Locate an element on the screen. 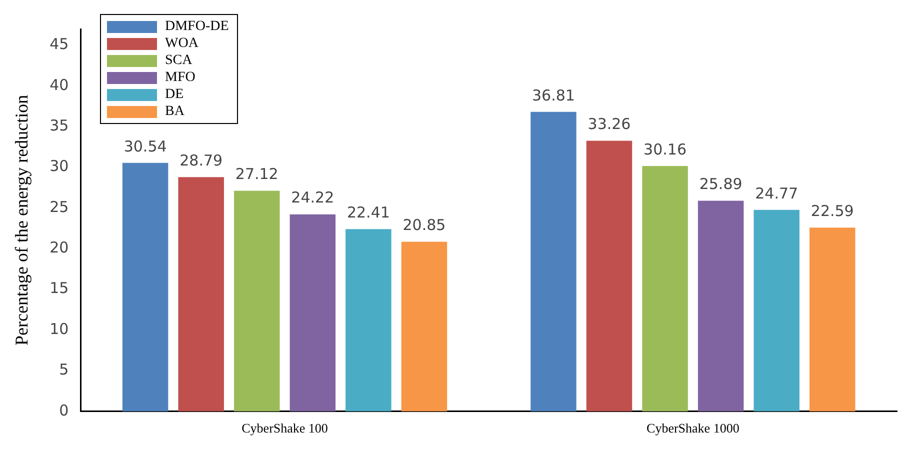 Image resolution: width=915 pixels, height=455 pixels. legend-label: WOA is located at coordinates (181, 44).